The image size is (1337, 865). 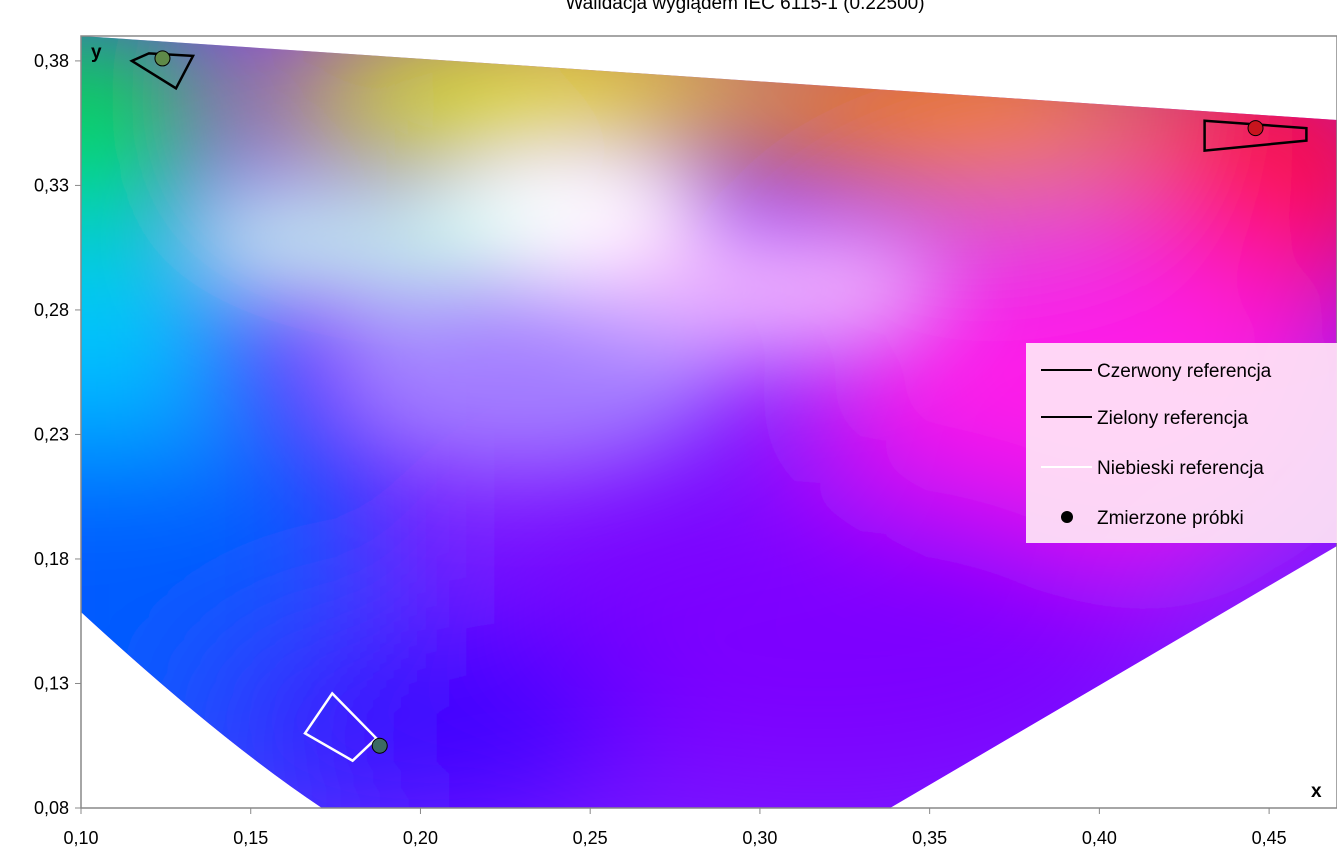 I want to click on legend-label-measured: Zmierzone próbki, so click(x=1170, y=518).